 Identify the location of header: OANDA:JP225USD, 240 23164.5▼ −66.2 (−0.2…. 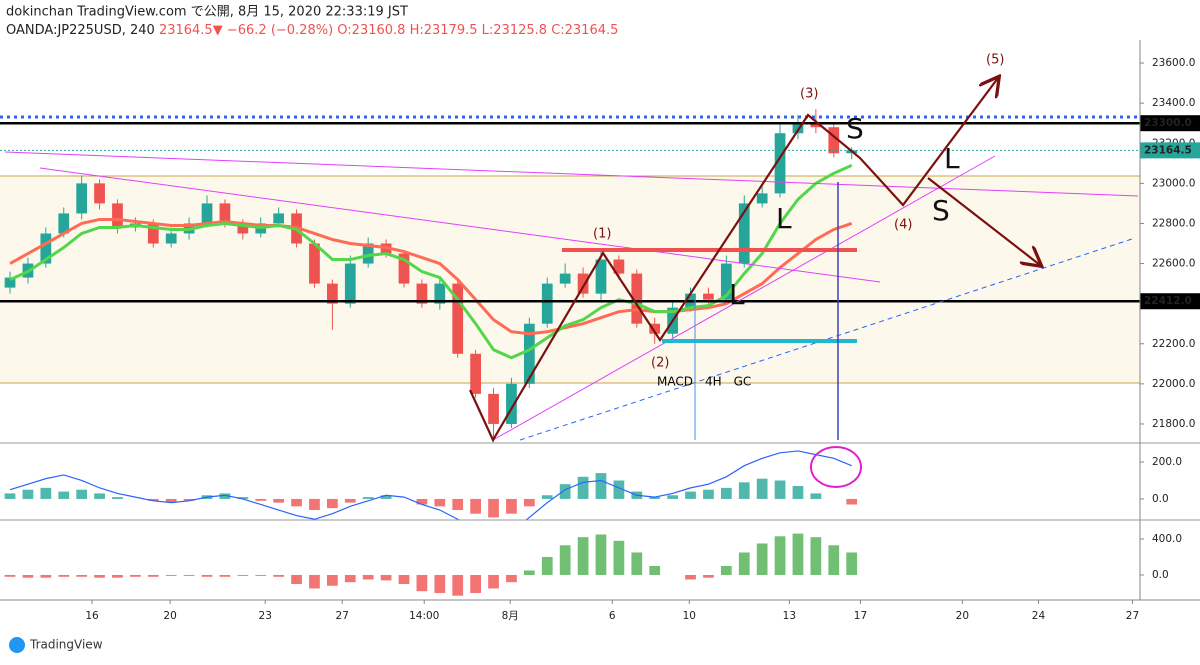
(312, 30).